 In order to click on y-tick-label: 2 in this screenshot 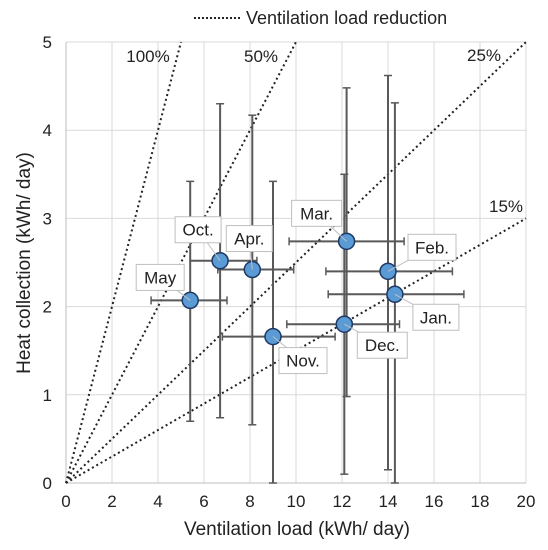, I will do `click(47, 307)`.